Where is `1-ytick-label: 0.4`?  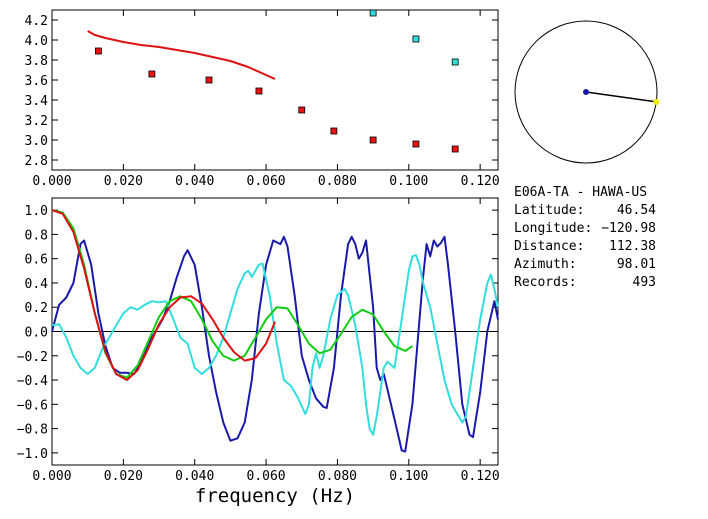
1-ytick-label: 0.4 is located at coordinates (37, 284).